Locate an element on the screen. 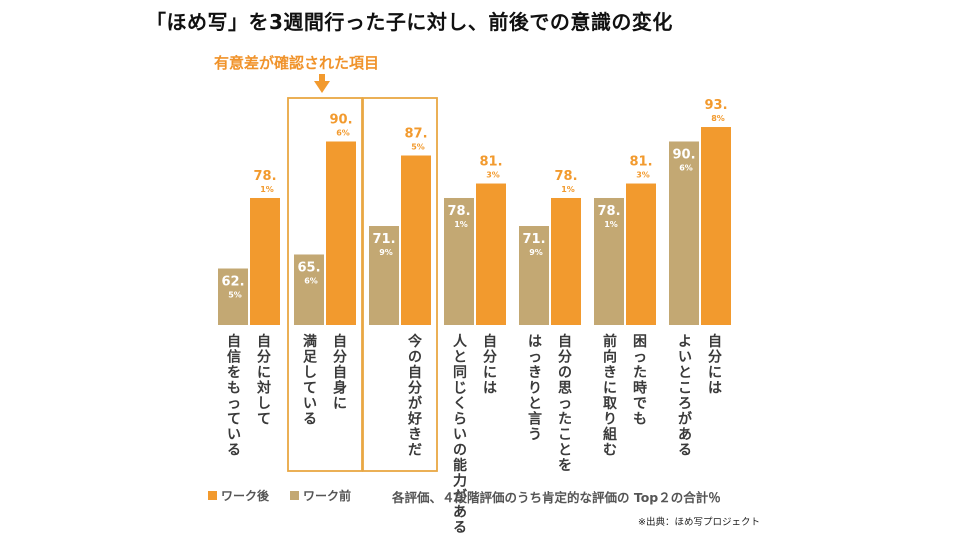  category-2-col1-char: 分 is located at coordinates (340, 358).